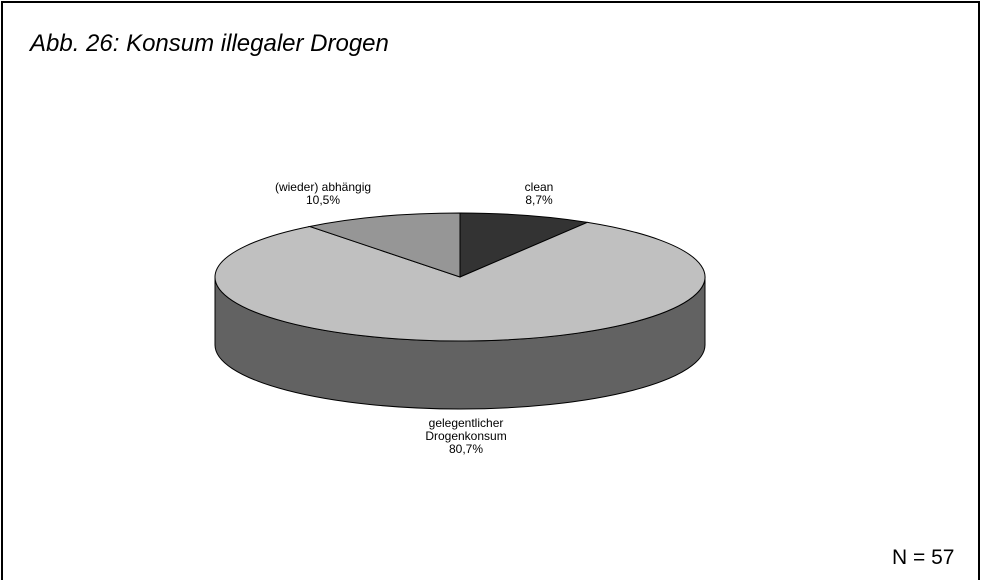 This screenshot has width=985, height=581. I want to click on pie-slice-gelegentlicher-drogenkonsum, so click(460, 281).